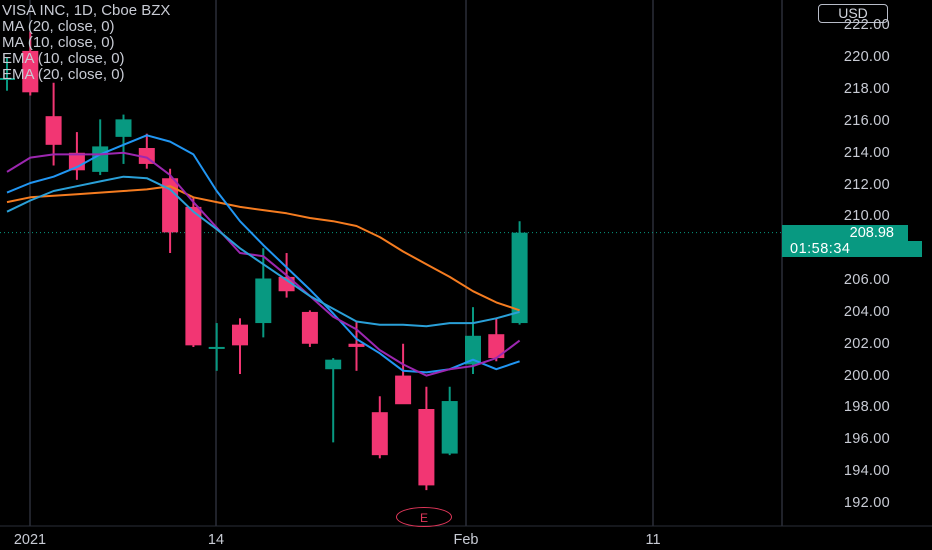  Describe the element at coordinates (866, 120) in the screenshot. I see `price-tick-label: 216.00` at that location.